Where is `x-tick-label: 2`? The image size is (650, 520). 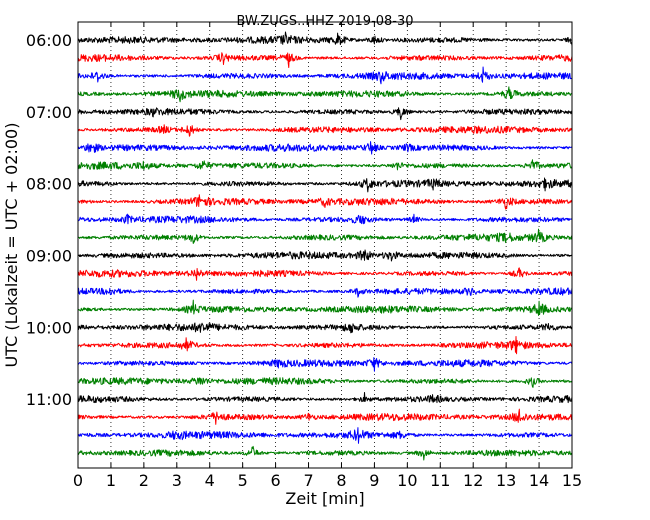
x-tick-label: 2 is located at coordinates (144, 480).